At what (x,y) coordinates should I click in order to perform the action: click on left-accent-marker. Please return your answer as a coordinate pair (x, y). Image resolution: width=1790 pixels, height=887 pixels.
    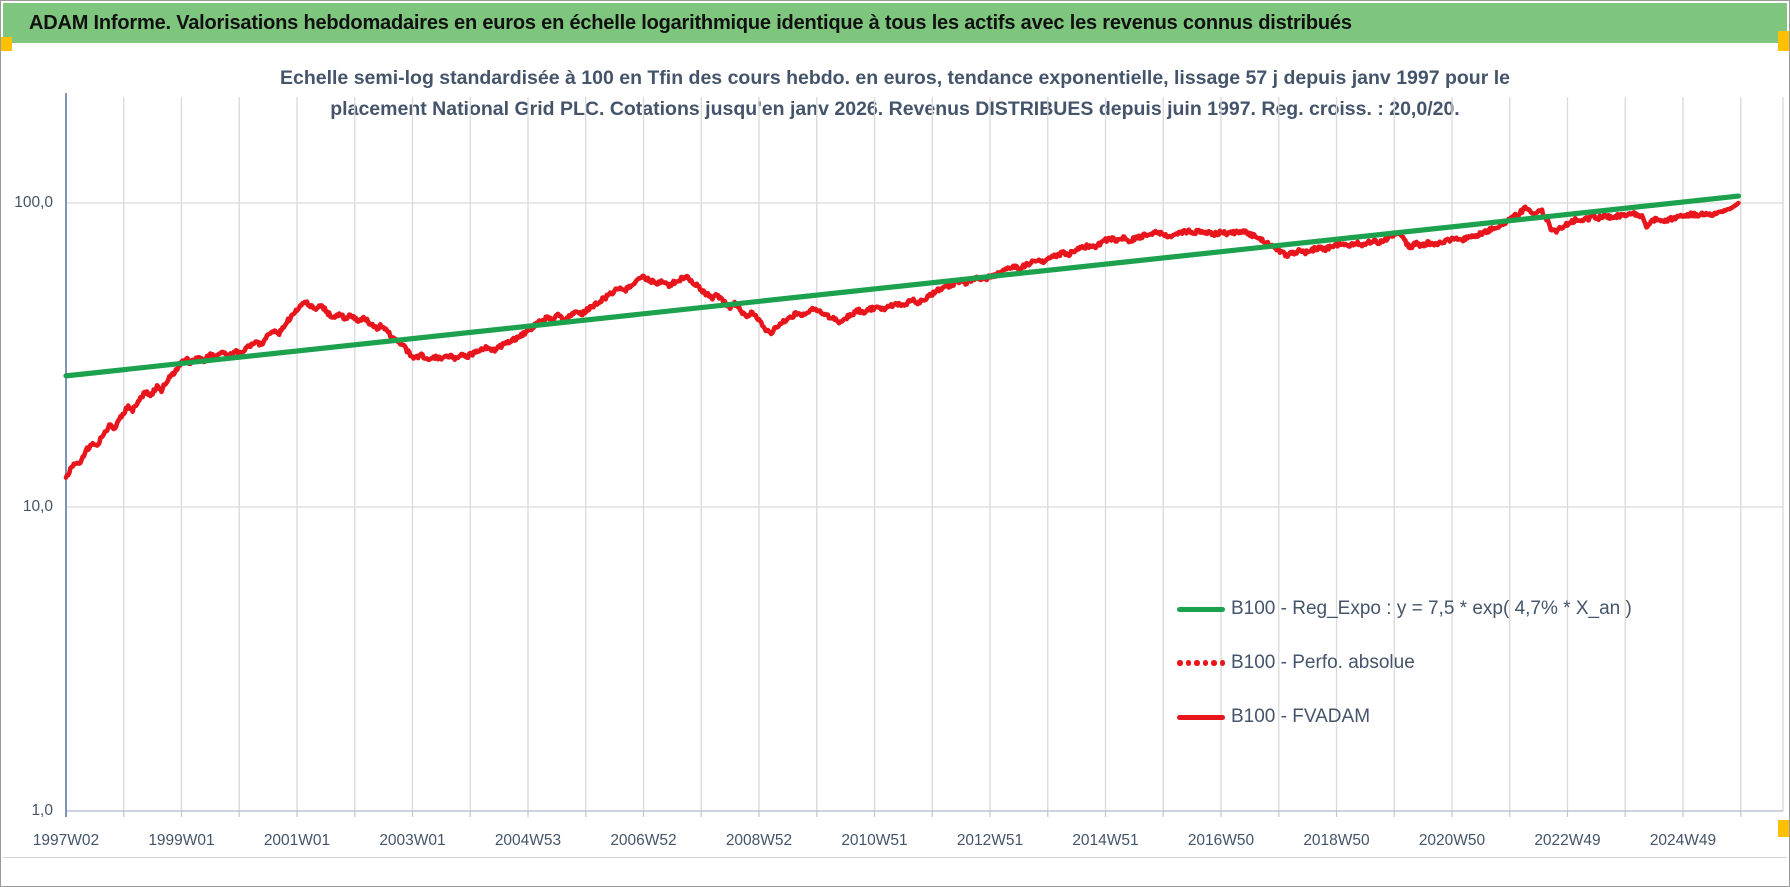
    Looking at the image, I should click on (6, 44).